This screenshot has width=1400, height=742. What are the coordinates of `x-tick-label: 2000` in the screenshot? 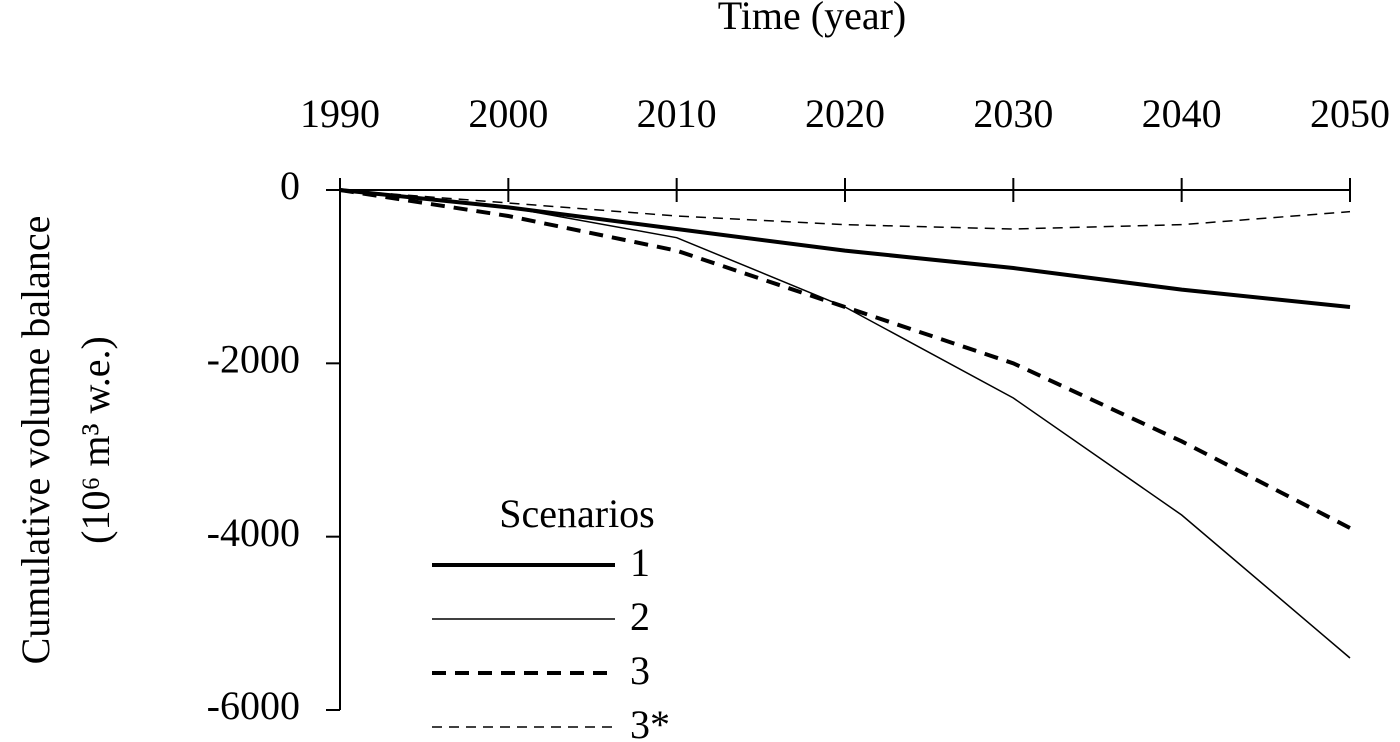 It's located at (508, 113).